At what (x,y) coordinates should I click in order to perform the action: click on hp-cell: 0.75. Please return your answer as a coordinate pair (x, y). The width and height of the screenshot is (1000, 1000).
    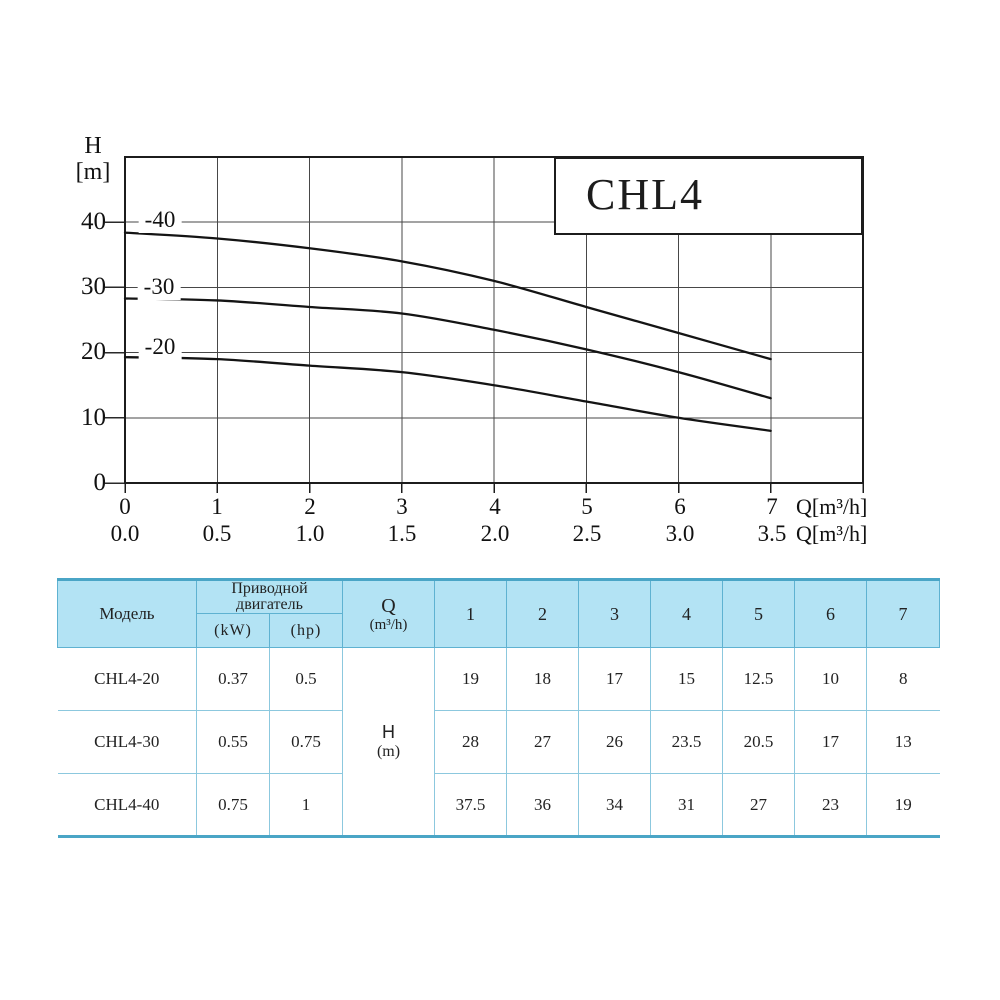
    Looking at the image, I should click on (306, 742).